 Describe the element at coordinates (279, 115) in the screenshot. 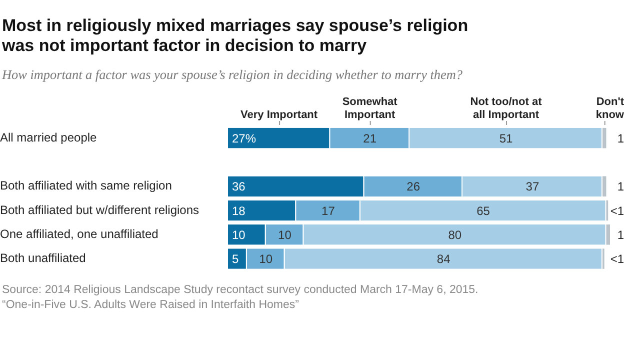

I see `series-label: Very Important` at that location.